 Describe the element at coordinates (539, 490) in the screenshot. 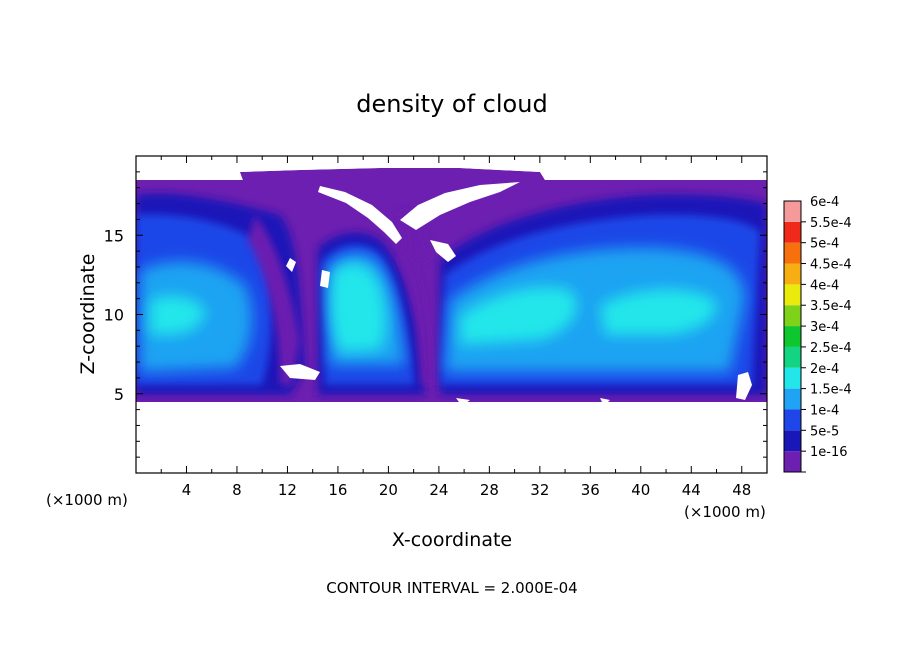

I see `x-tick-label: 32` at that location.